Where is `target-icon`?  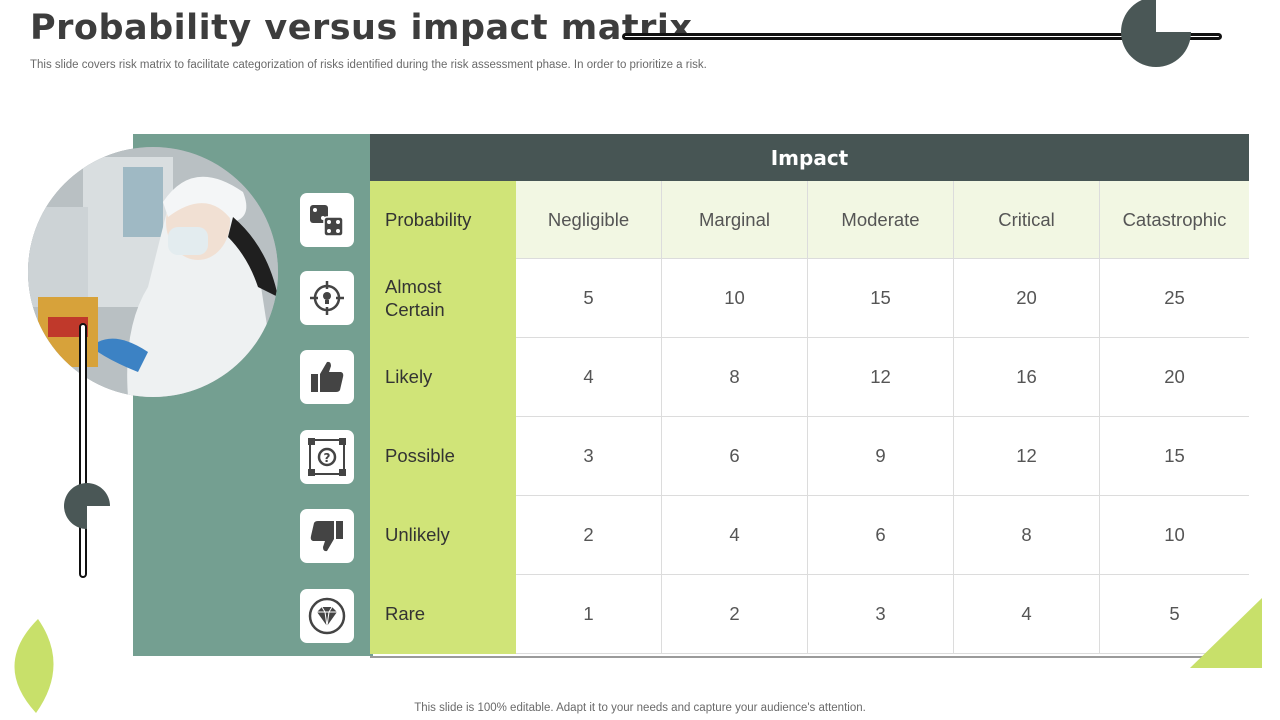 target-icon is located at coordinates (327, 298).